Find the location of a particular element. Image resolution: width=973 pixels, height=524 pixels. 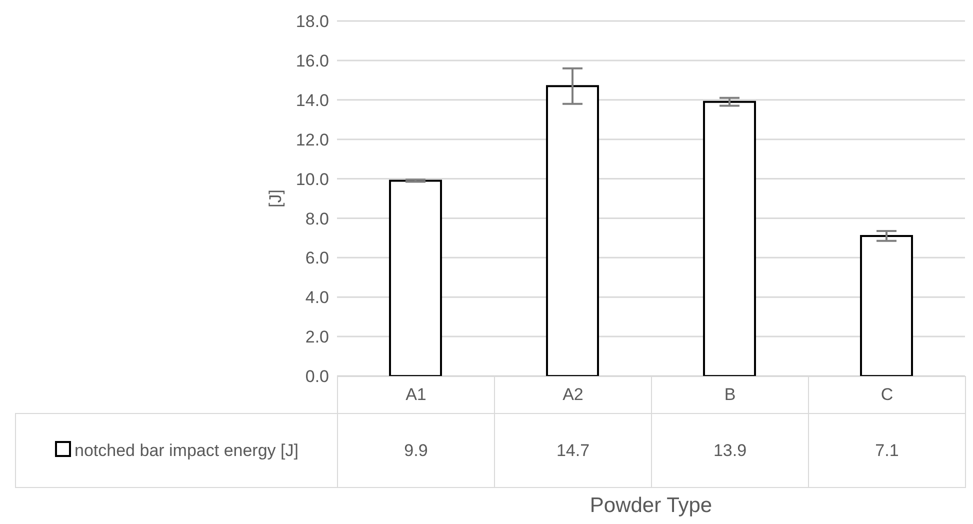

y-tick-label: 10.0 is located at coordinates (312, 179).